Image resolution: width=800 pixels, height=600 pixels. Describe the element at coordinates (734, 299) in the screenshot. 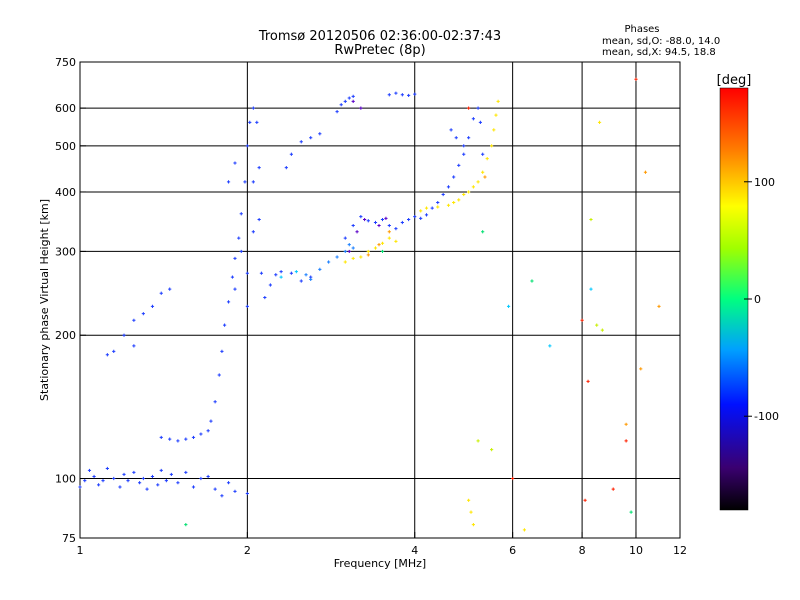

I see `colorbar` at that location.